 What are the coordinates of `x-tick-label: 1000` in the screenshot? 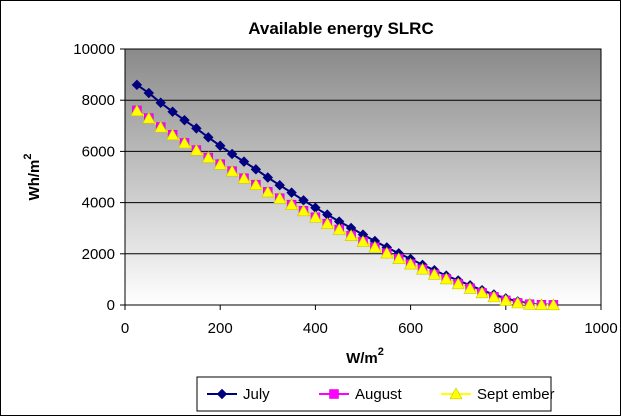 It's located at (600, 328).